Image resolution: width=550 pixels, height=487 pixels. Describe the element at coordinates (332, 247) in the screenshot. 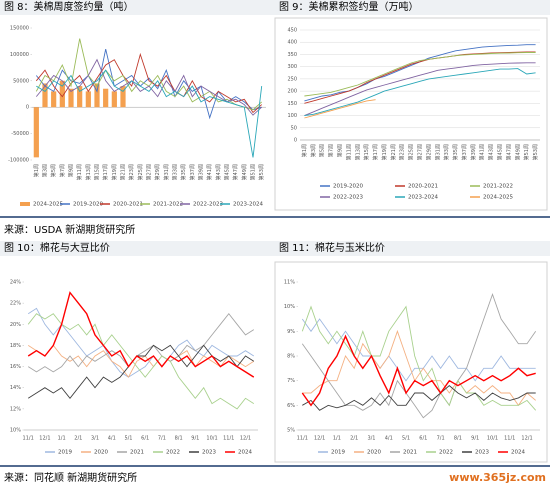

I see `chart-title: 图 11：棉花与玉米比价` at that location.